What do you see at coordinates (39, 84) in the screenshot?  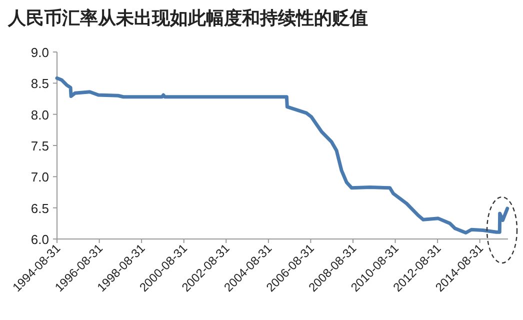 I see `ytick-label: 8.5` at bounding box center [39, 84].